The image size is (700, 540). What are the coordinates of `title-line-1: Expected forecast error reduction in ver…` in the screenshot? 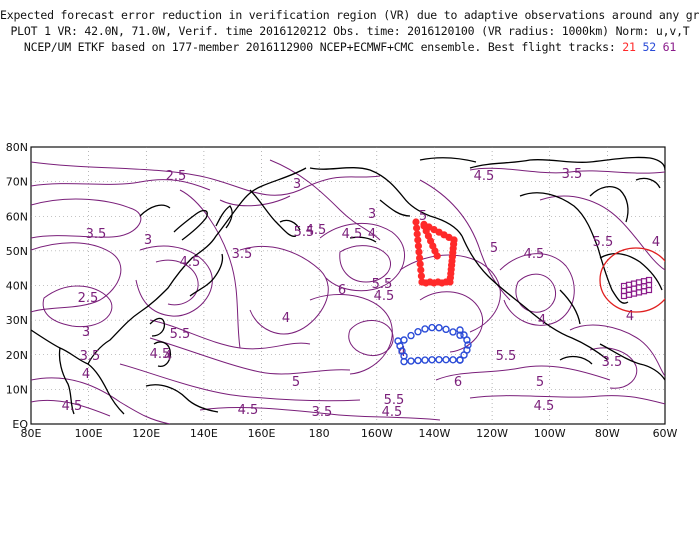 It's located at (350, 15).